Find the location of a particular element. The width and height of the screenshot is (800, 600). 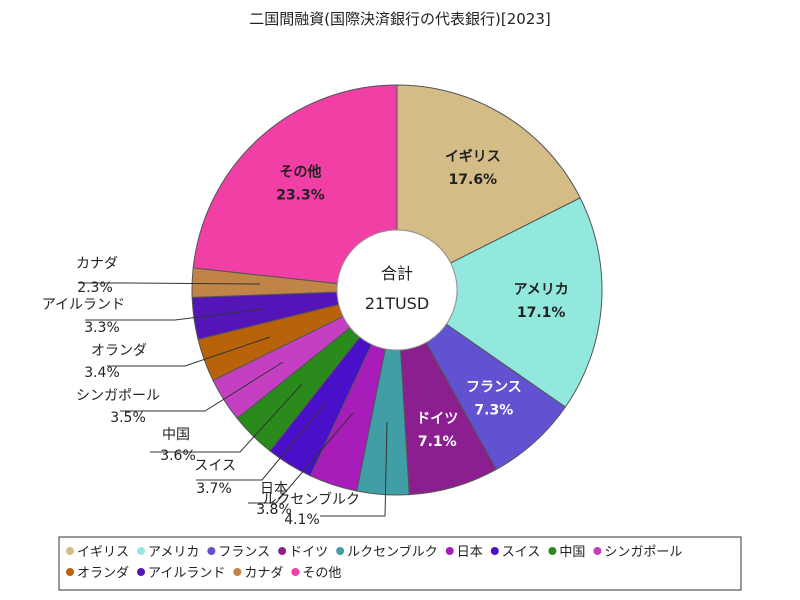

slice-label-12: その他 is located at coordinates (301, 171).